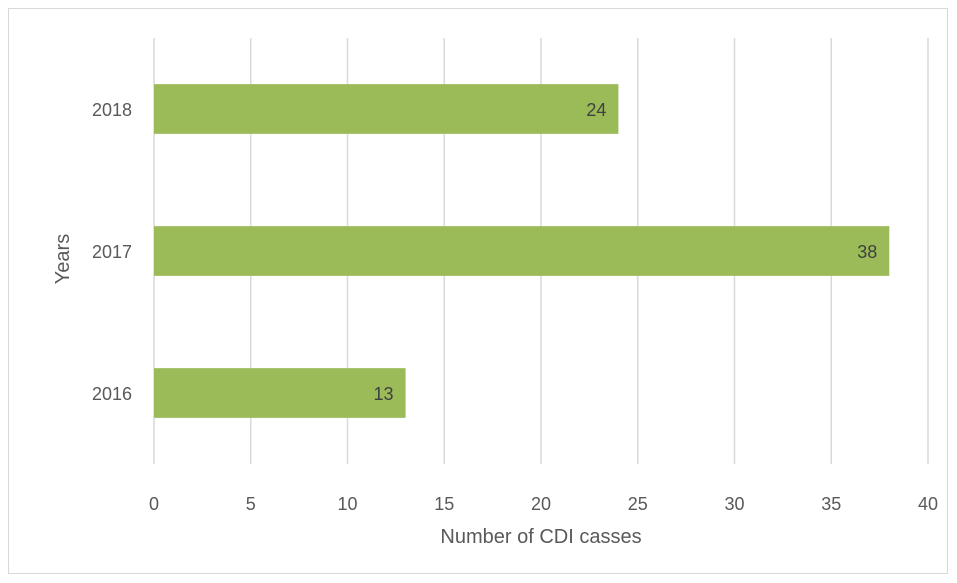  I want to click on data-label: 38, so click(867, 252).